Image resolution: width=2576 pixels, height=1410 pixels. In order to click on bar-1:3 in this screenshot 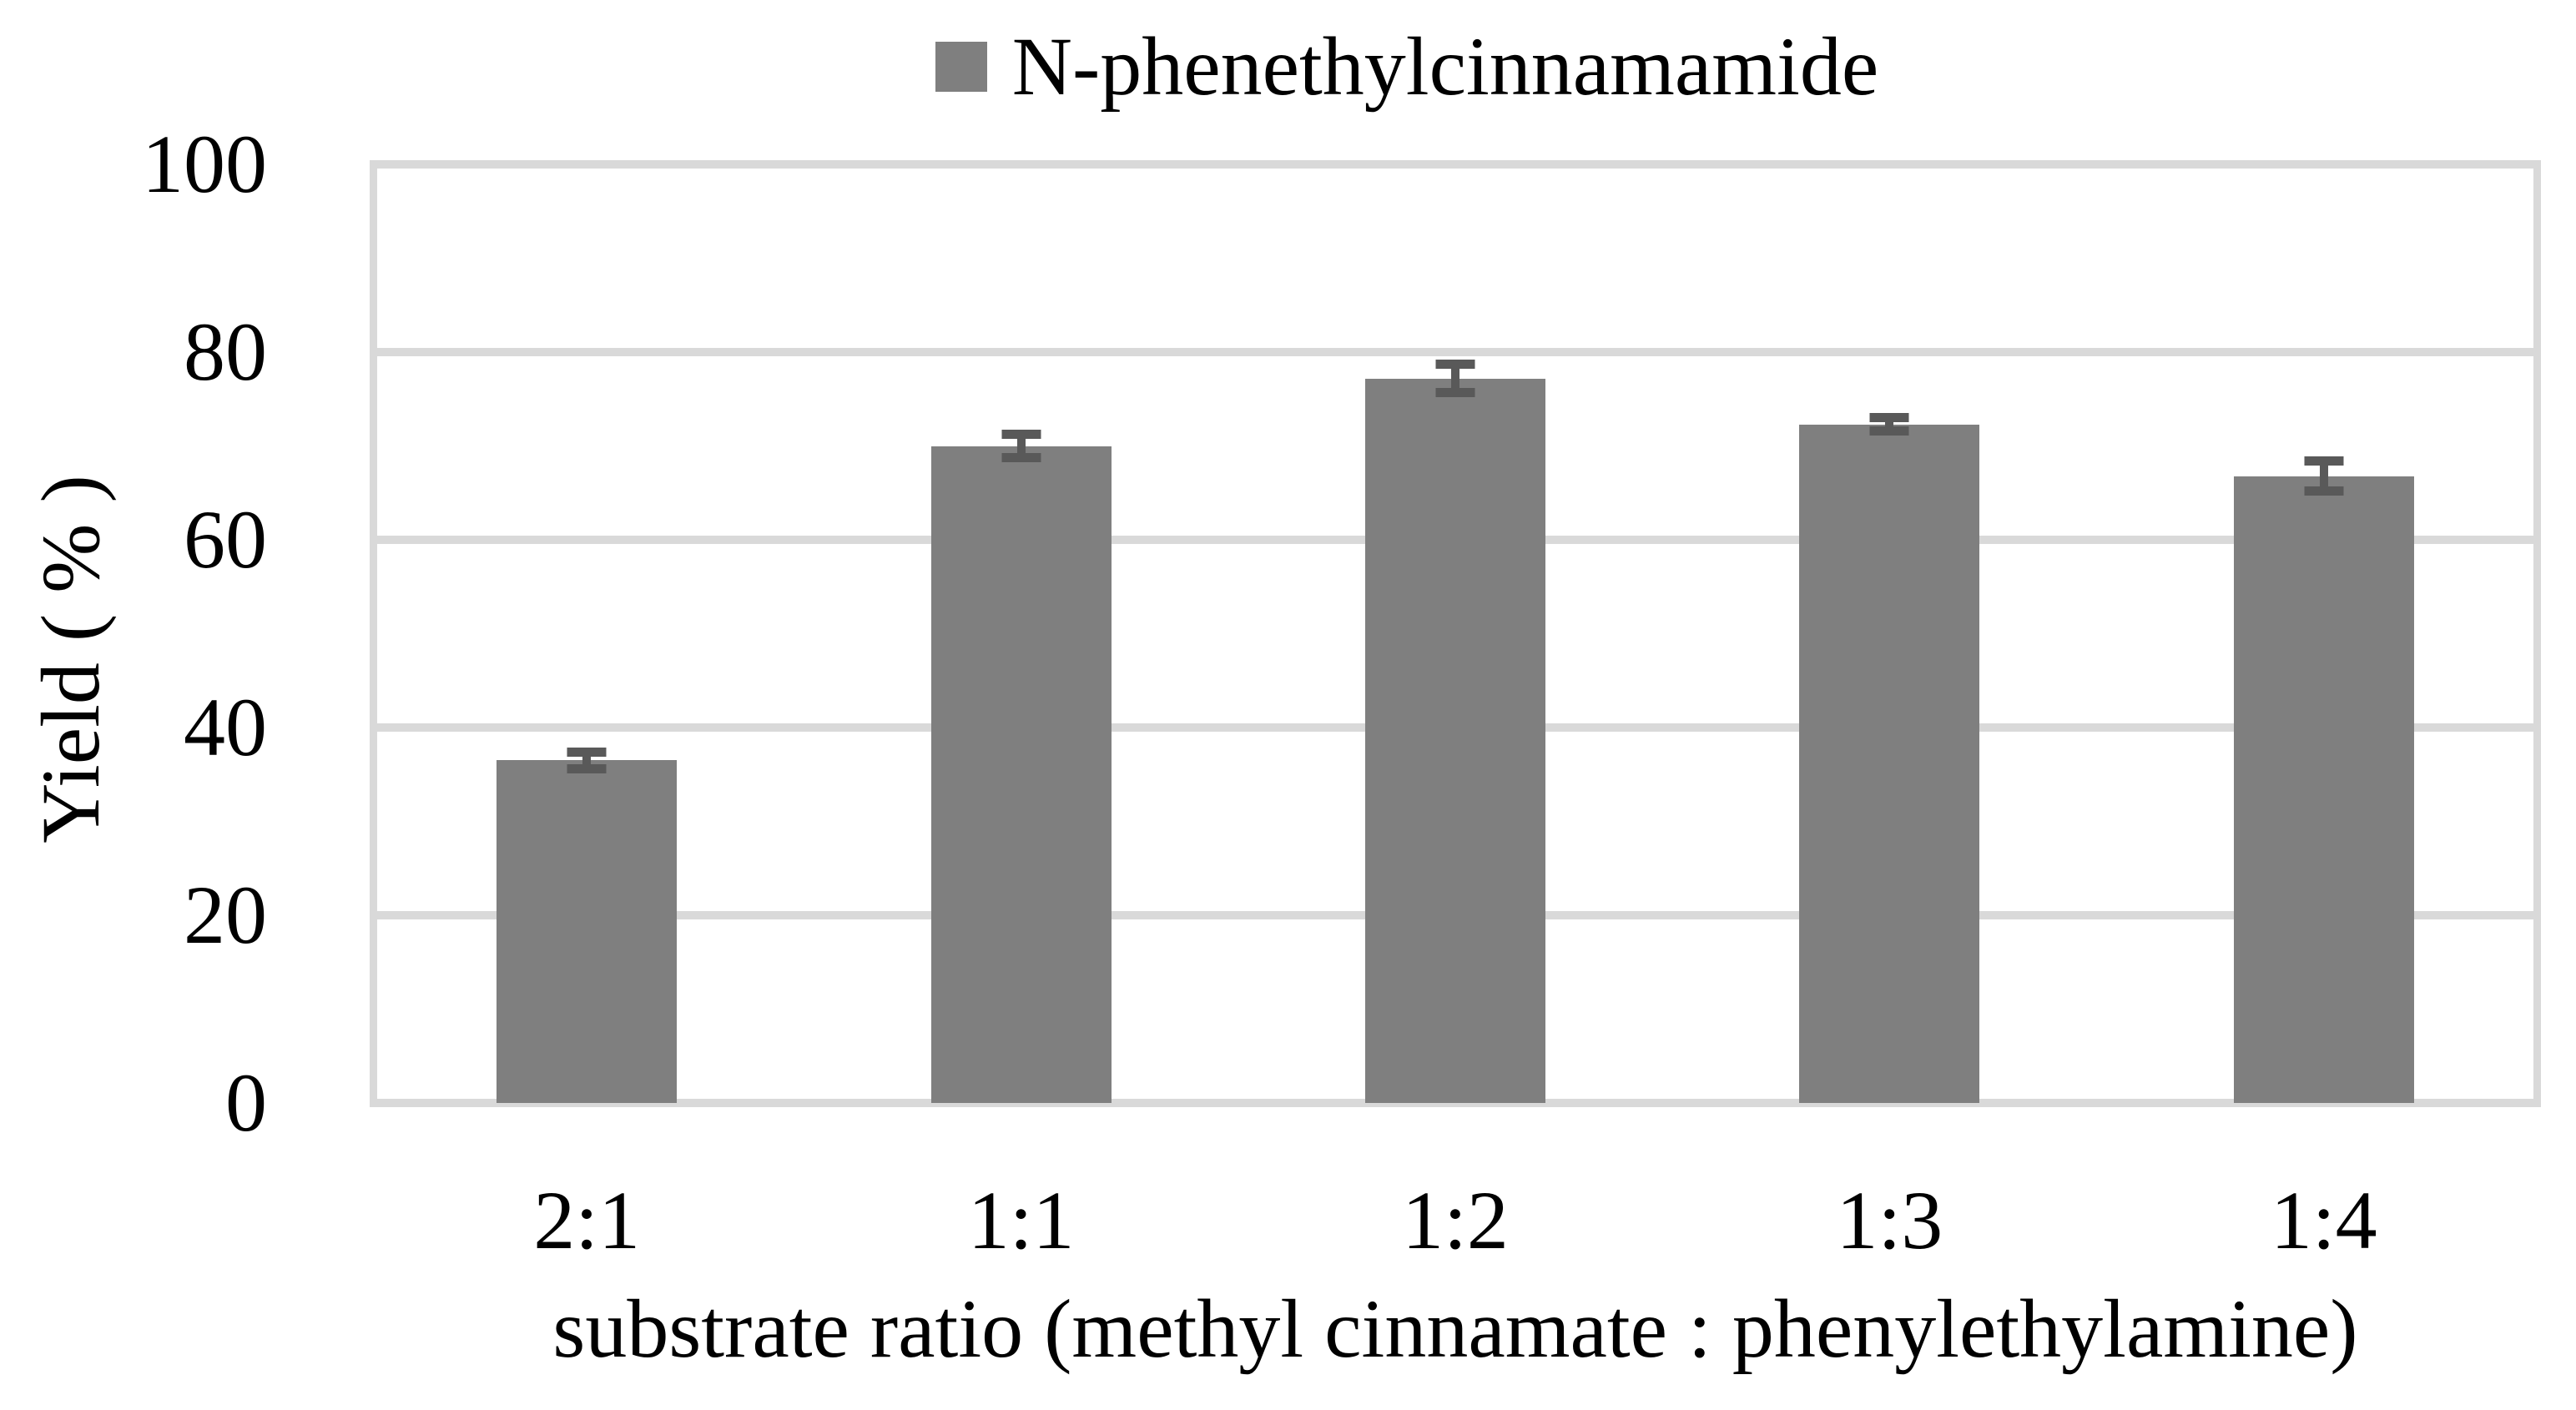, I will do `click(1889, 764)`.